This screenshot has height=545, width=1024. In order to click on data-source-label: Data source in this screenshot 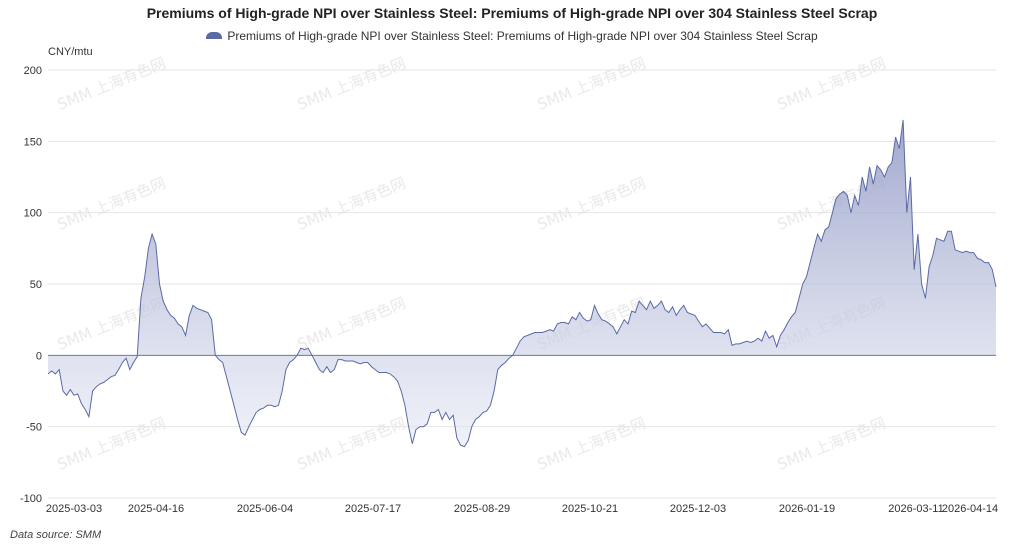, I will do `click(40, 535)`.